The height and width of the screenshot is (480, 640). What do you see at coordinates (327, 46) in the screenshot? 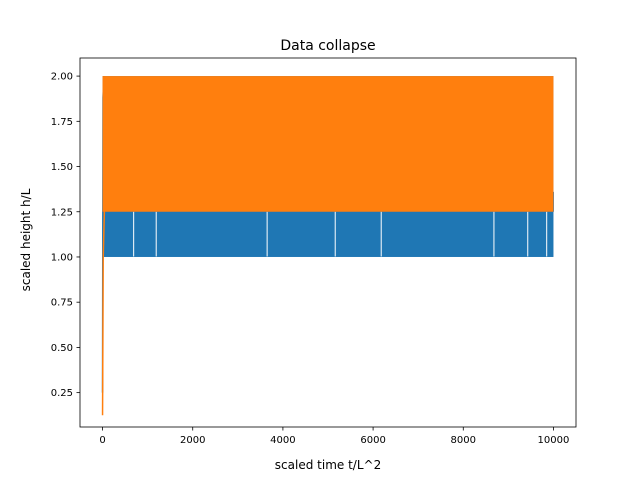
I see `chart-title: Data collapse` at bounding box center [327, 46].